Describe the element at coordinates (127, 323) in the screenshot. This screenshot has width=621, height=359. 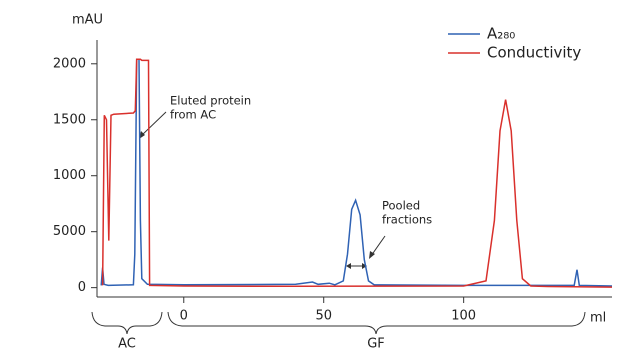
I see `ac-brace` at that location.